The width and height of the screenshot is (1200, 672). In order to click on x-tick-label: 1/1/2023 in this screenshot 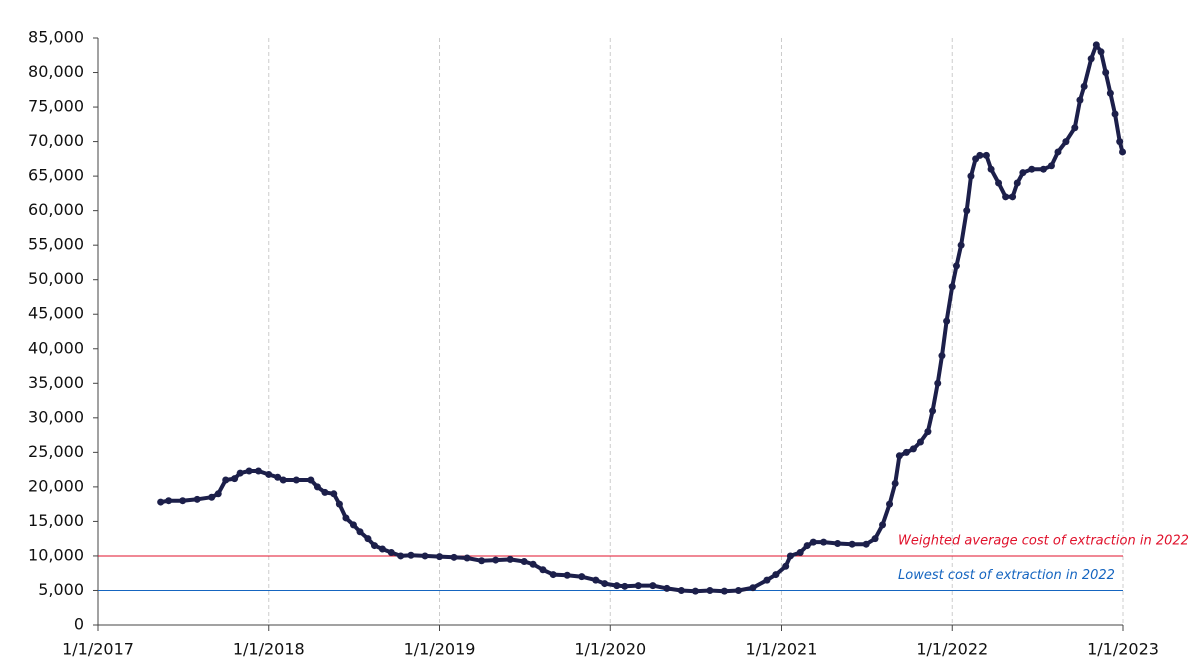, I will do `click(1123, 649)`.